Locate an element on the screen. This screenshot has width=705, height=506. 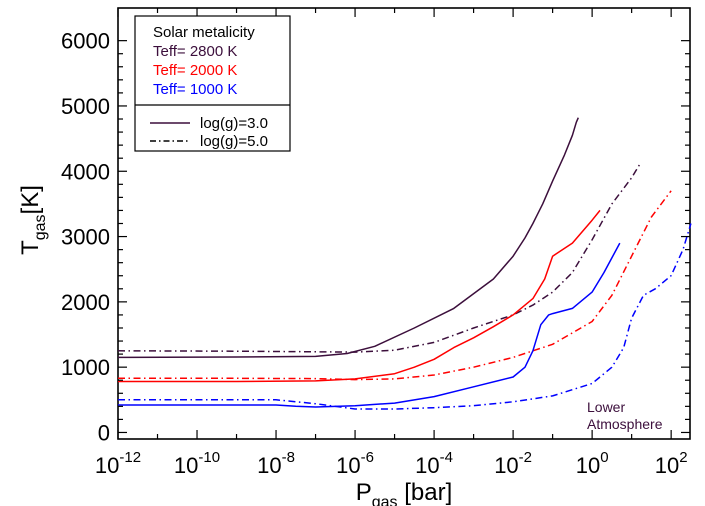
x-axis-label: Pgas [bar] is located at coordinates (404, 492).